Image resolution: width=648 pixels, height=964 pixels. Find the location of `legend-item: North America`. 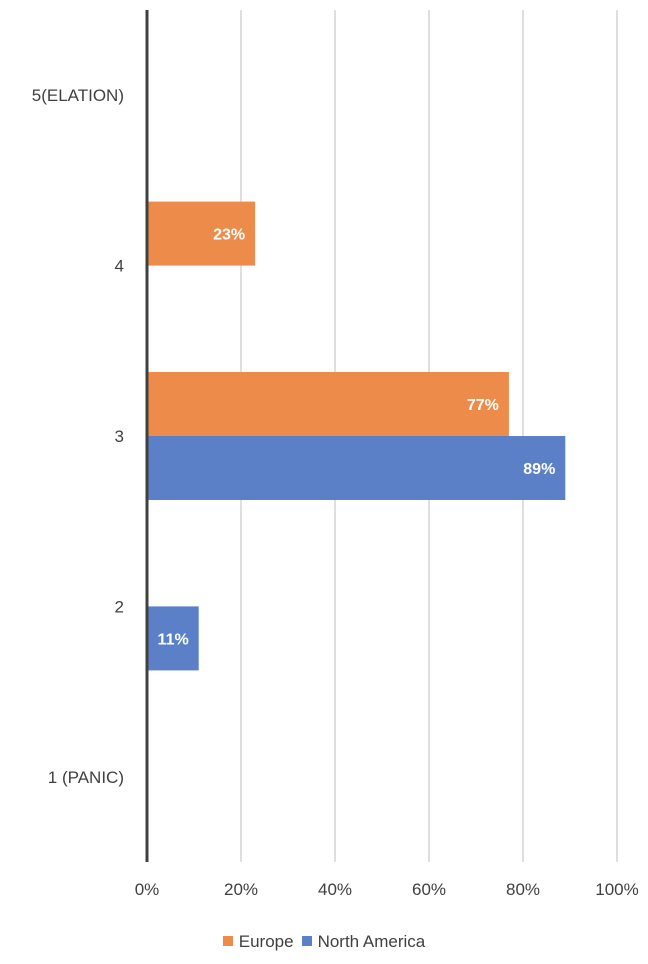

legend-item: North America is located at coordinates (363, 942).